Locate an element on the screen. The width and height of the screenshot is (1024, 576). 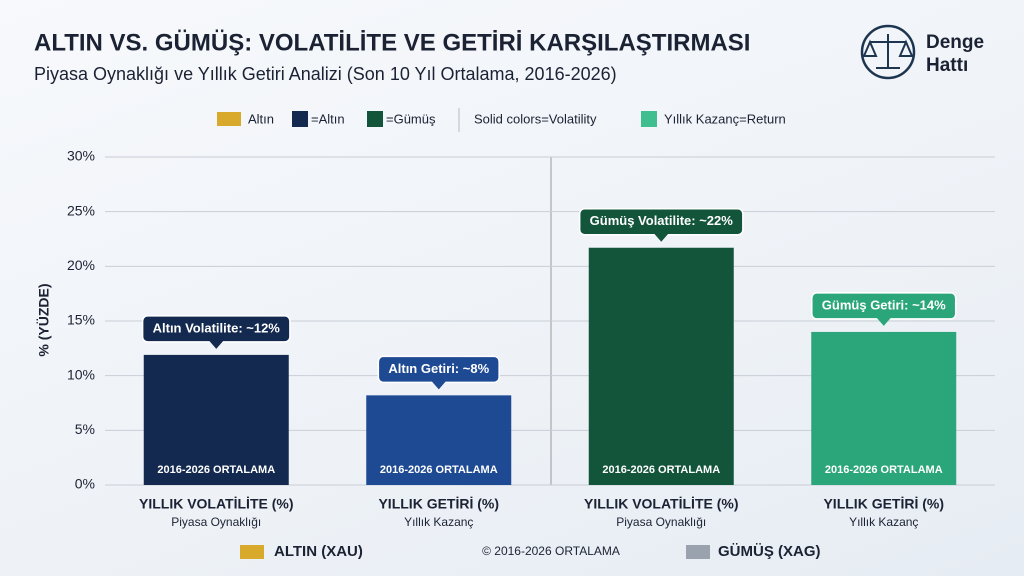
legend-label: =Gümüş is located at coordinates (411, 118).